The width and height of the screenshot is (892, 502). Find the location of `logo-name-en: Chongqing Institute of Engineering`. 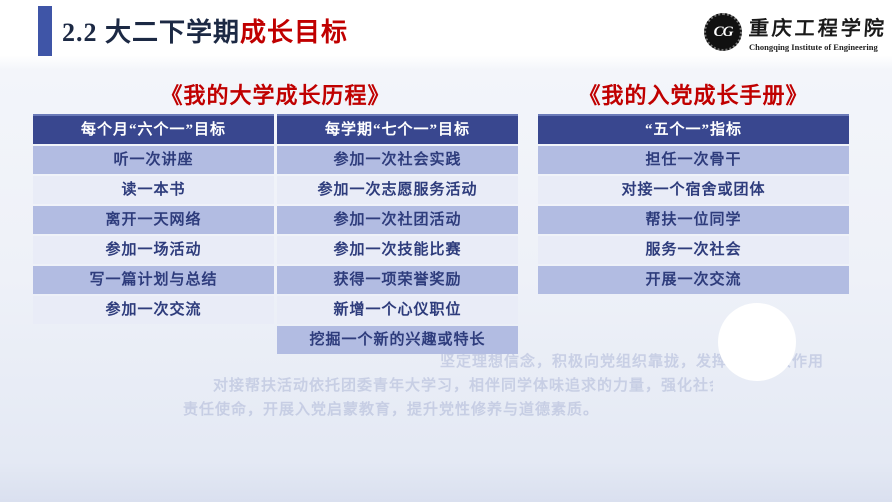

logo-name-en: Chongqing Institute of Engineering is located at coordinates (813, 47).